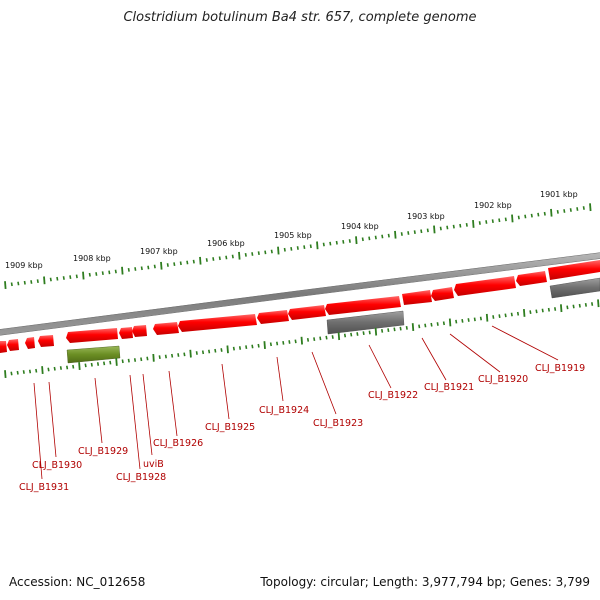  Describe the element at coordinates (360, 226) in the screenshot. I see `kbp-label: 1904 kbp` at that location.